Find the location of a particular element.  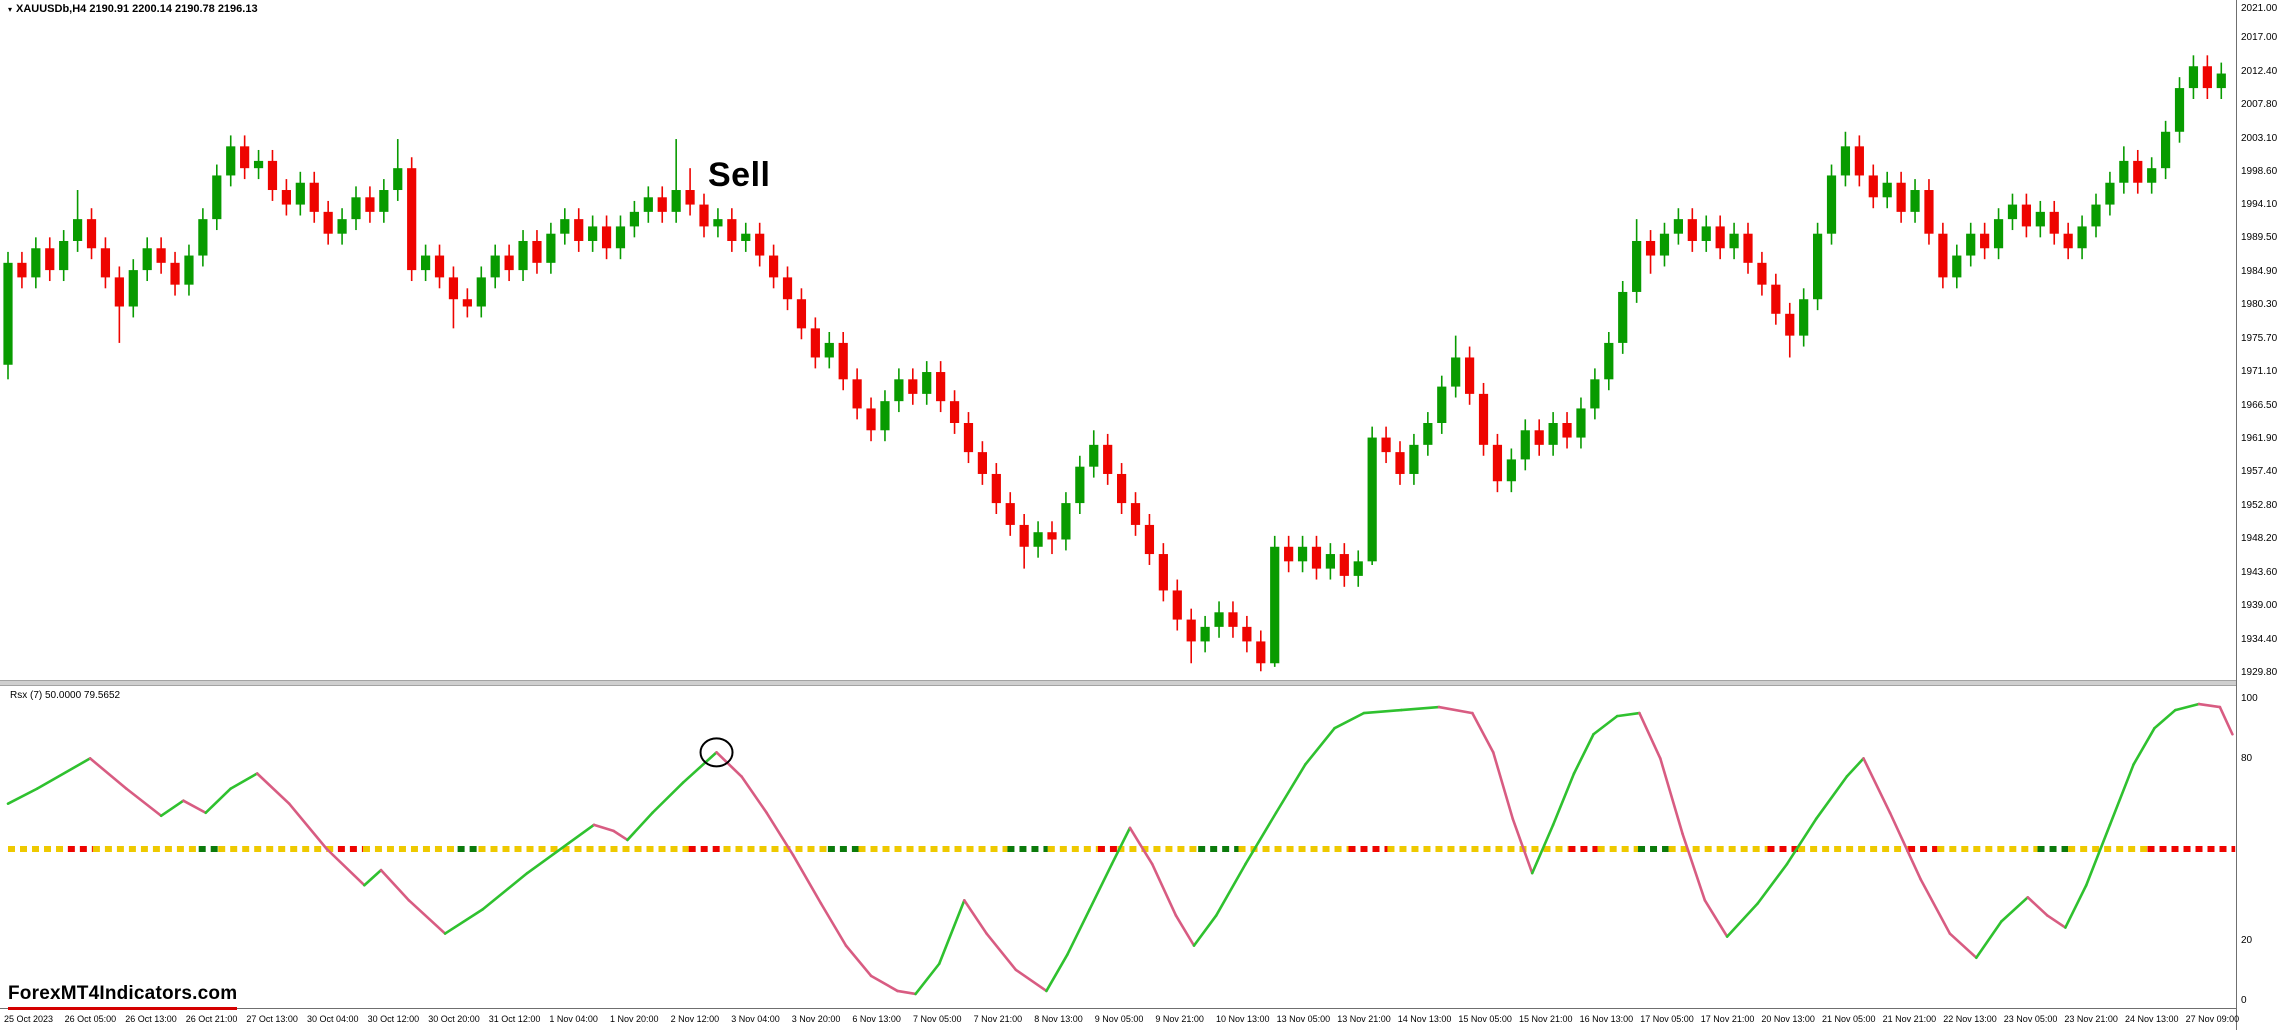

indicator-label: Rsx (7) 50.0000 79.5652 is located at coordinates (65, 695).